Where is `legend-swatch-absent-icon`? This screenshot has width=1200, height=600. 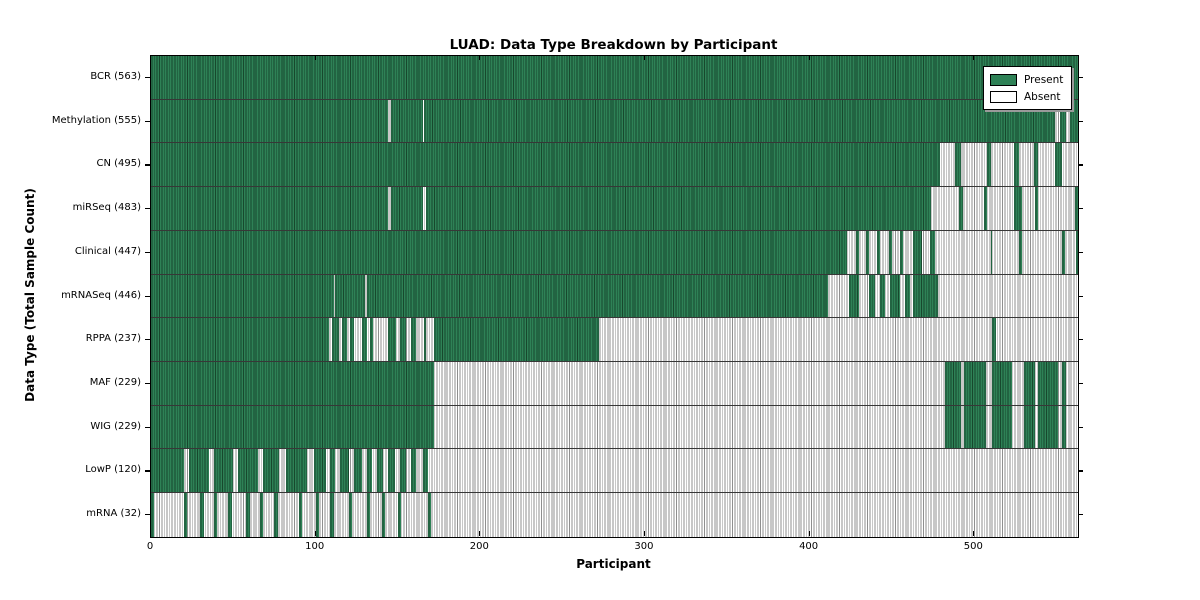
legend-swatch-absent-icon is located at coordinates (1003, 96).